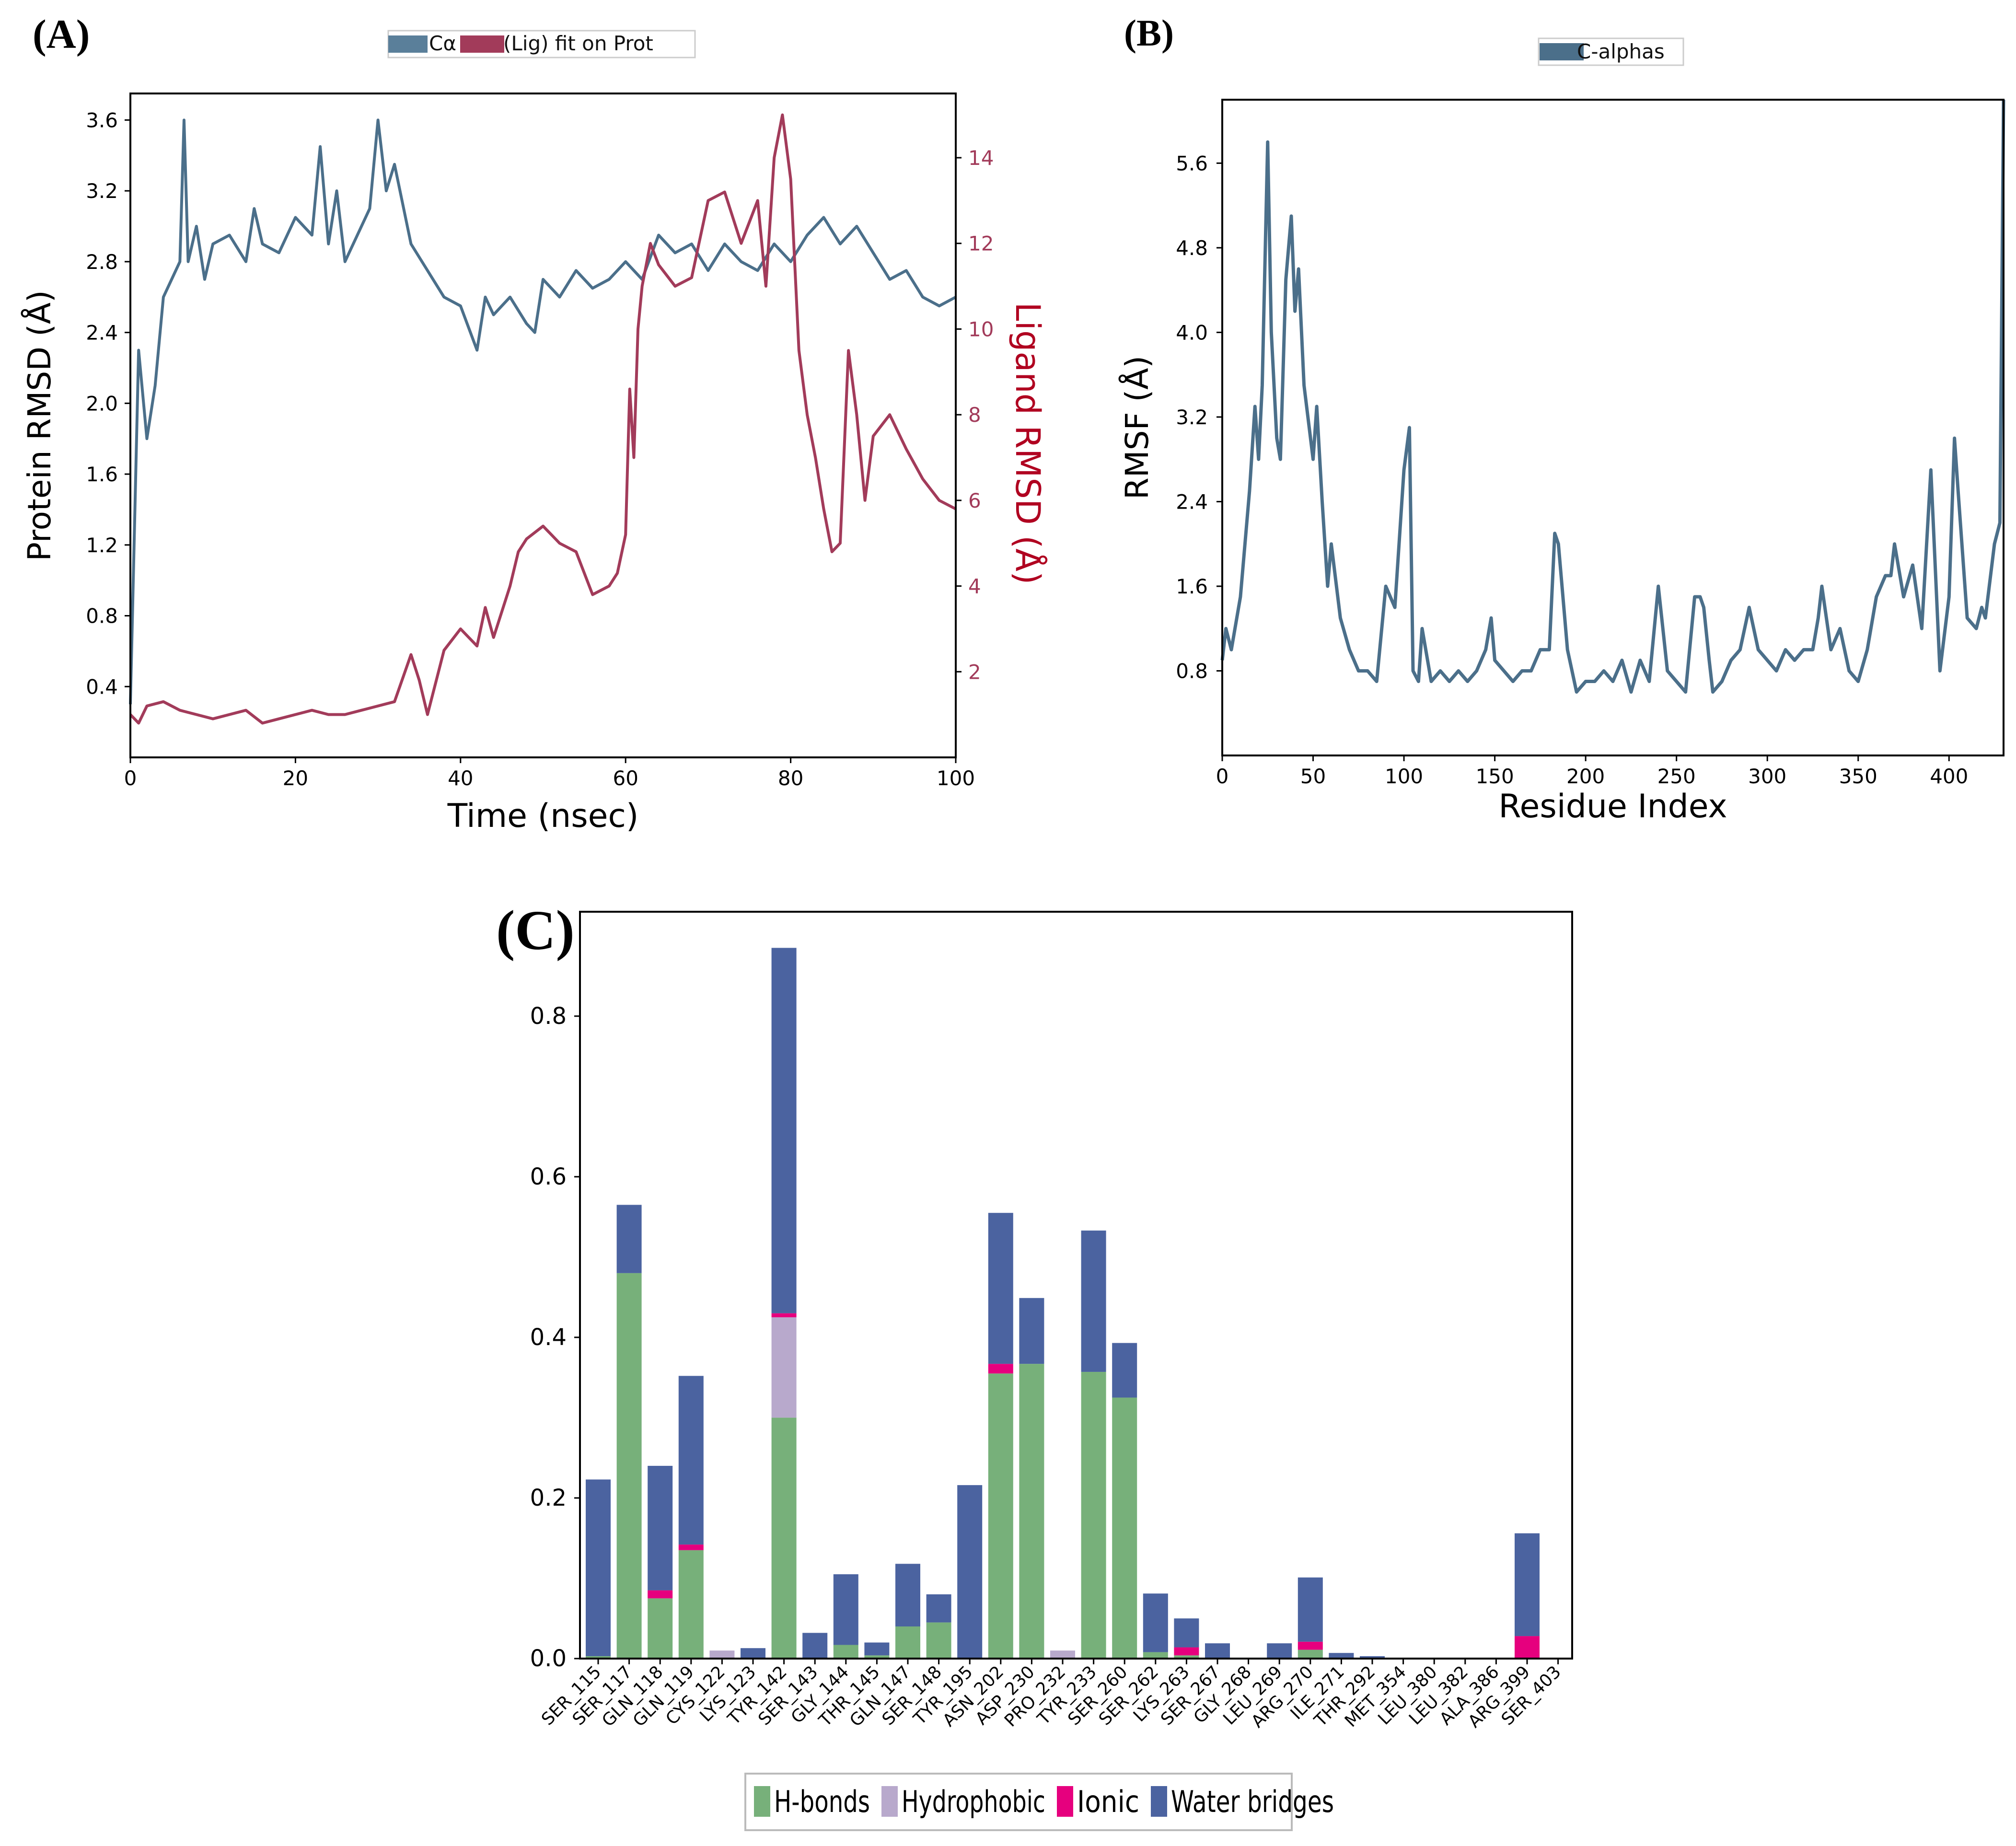 This screenshot has height=1846, width=2016. I want to click on contacts-ytick-label: 0.0, so click(548, 1658).